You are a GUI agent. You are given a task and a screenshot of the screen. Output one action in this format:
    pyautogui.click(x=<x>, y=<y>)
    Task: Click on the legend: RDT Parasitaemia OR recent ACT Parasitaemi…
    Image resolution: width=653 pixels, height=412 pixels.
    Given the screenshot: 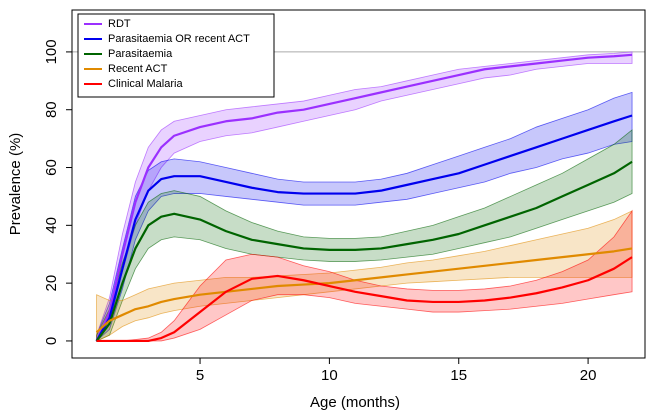 What is the action you would take?
    pyautogui.click(x=176, y=55)
    